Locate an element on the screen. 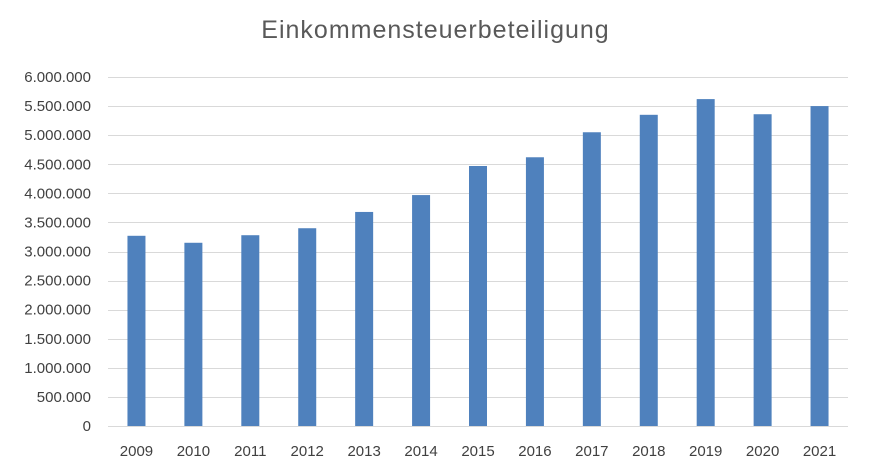 This screenshot has height=475, width=871. bar-2012 is located at coordinates (307, 327).